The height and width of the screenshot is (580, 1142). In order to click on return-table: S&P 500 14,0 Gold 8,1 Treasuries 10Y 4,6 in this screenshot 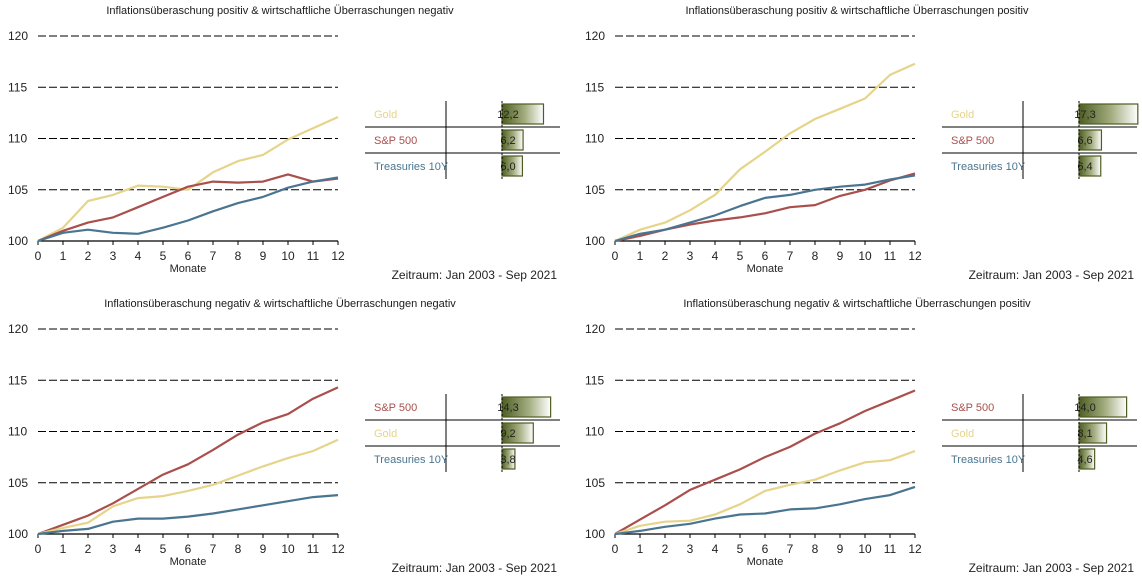, I will do `click(1039, 433)`.